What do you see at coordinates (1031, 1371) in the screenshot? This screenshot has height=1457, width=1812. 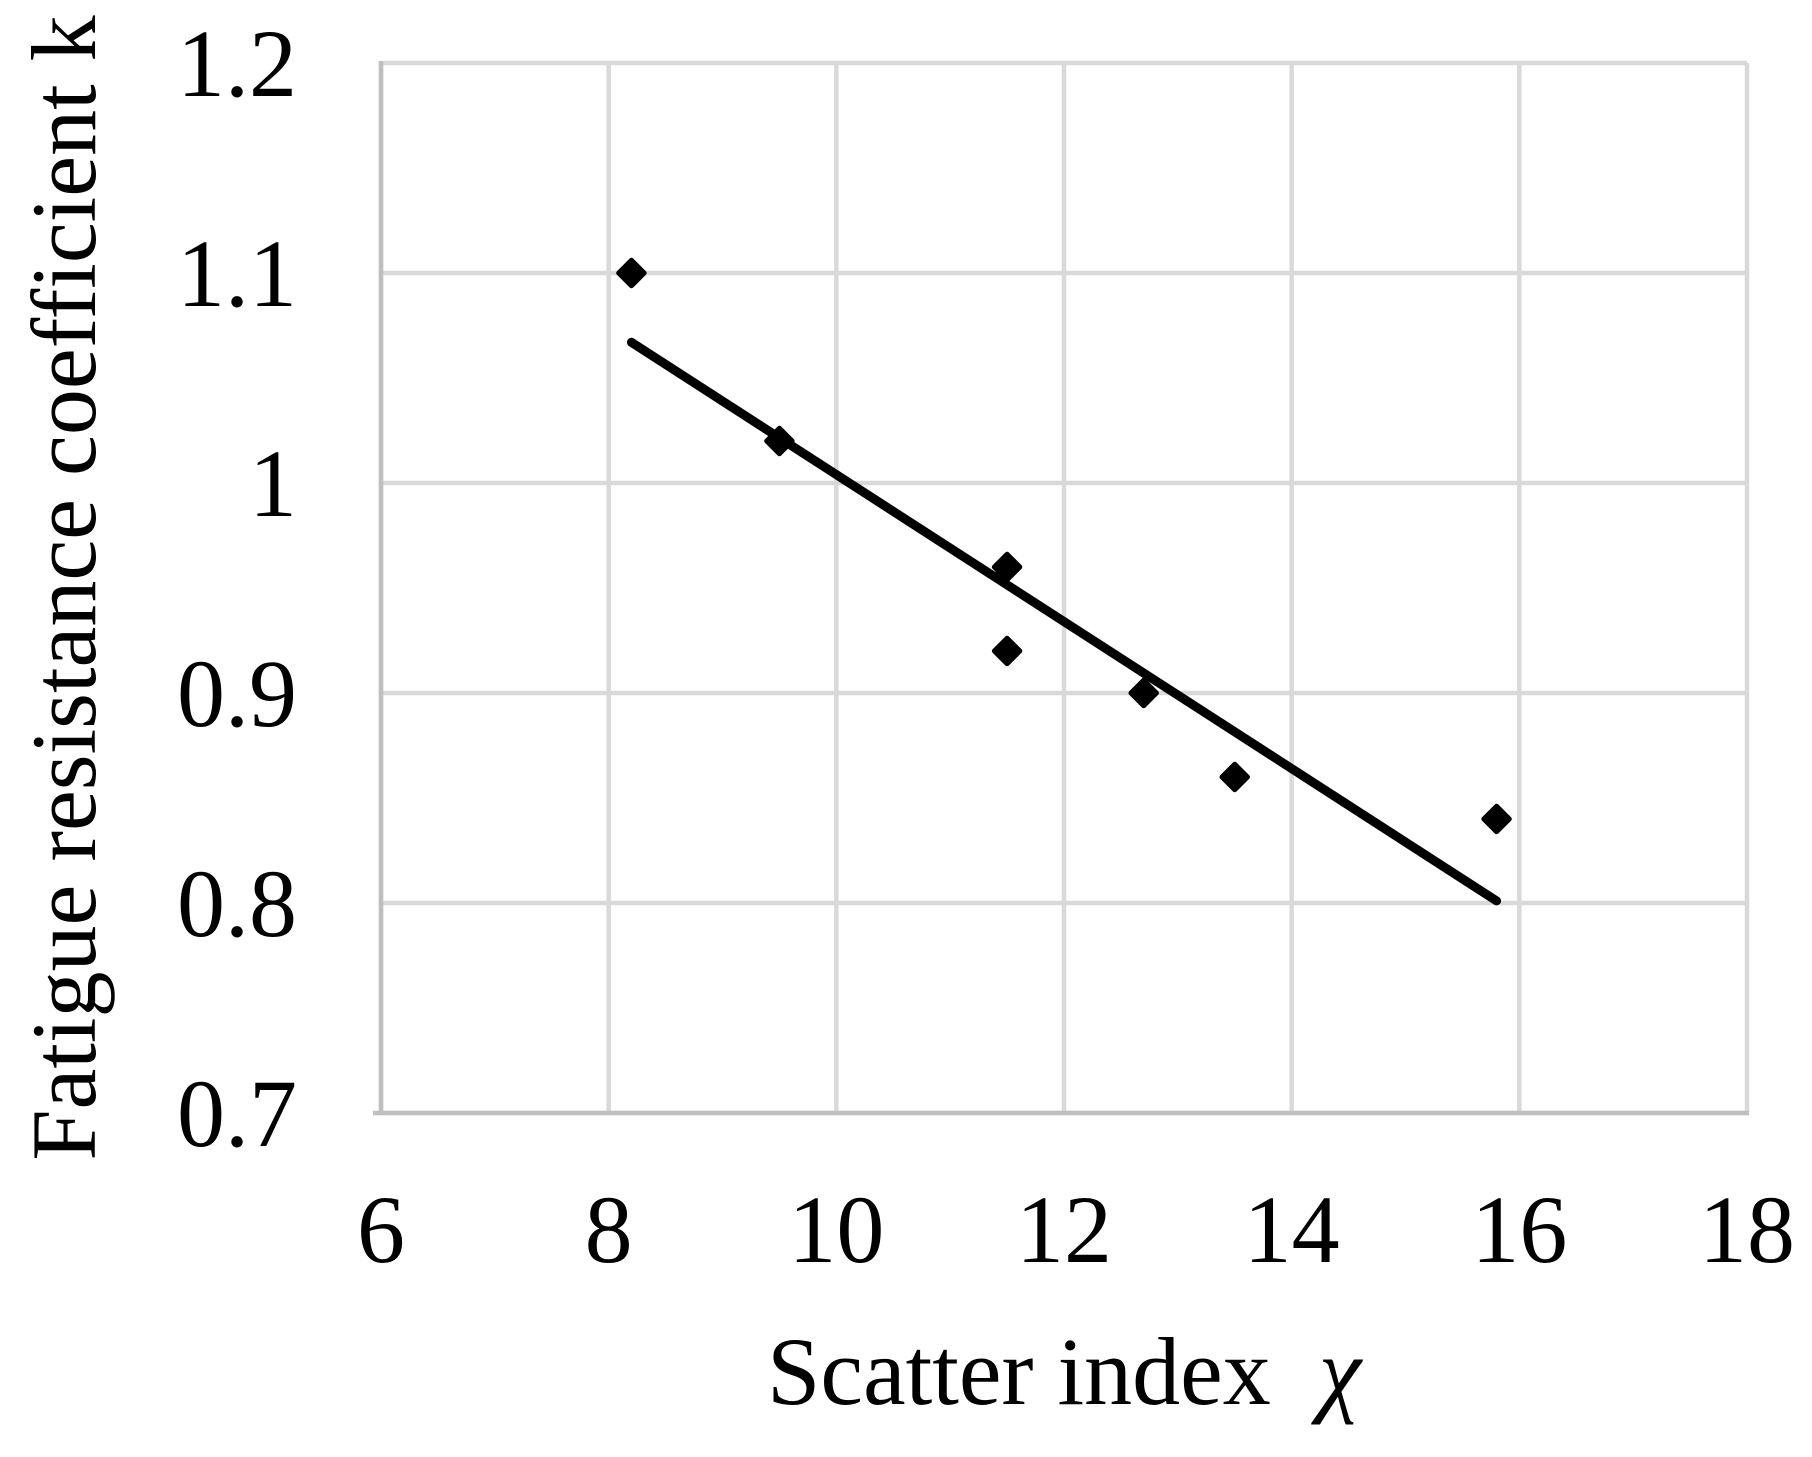 I see `x-axis-title-text: Scatter index` at bounding box center [1031, 1371].